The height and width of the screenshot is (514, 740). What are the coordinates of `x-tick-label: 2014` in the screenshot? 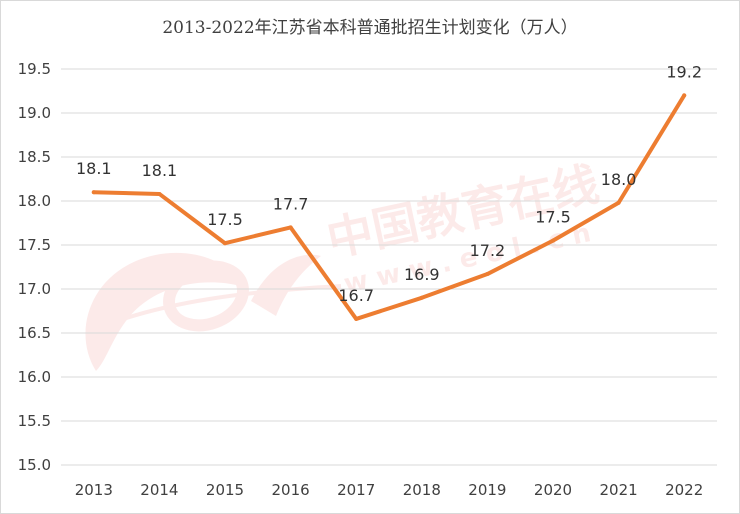 It's located at (159, 490).